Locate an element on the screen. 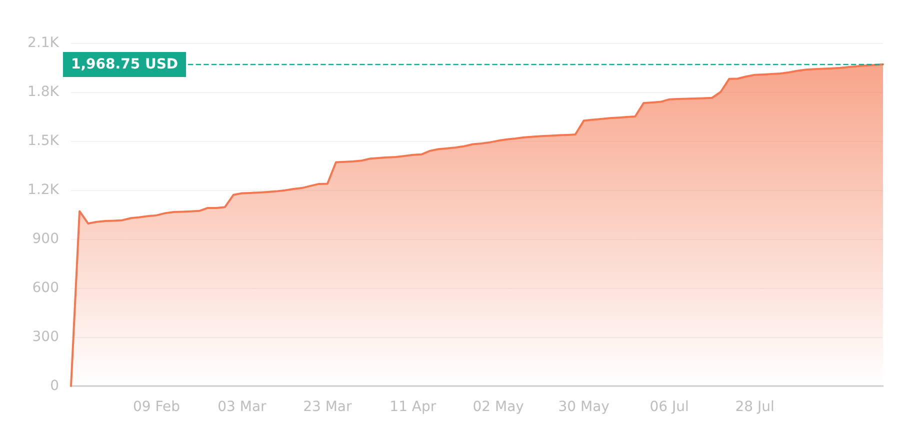 This screenshot has width=903, height=440. y-tick-label: 900 is located at coordinates (45, 239).